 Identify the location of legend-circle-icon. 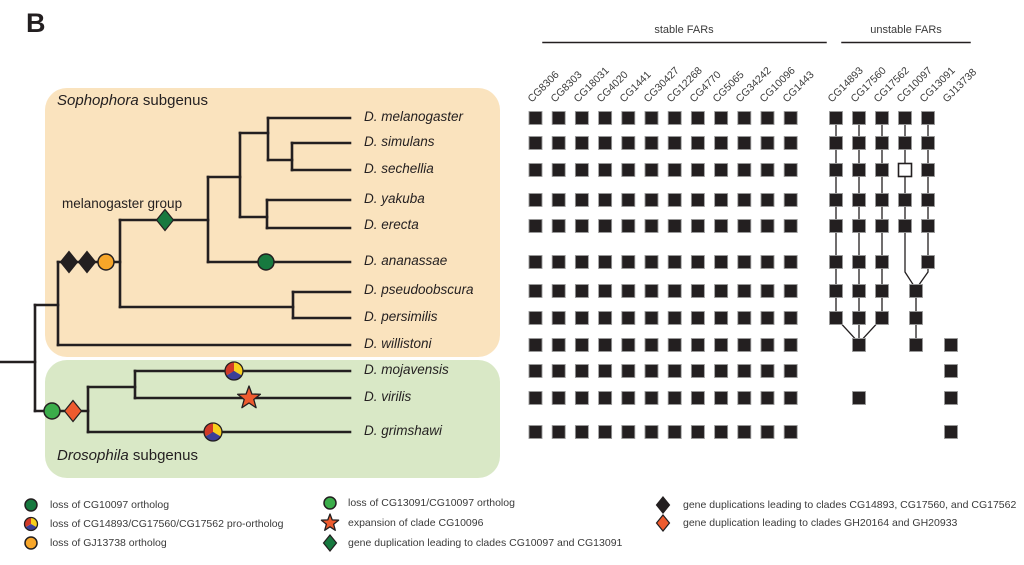
(31, 543).